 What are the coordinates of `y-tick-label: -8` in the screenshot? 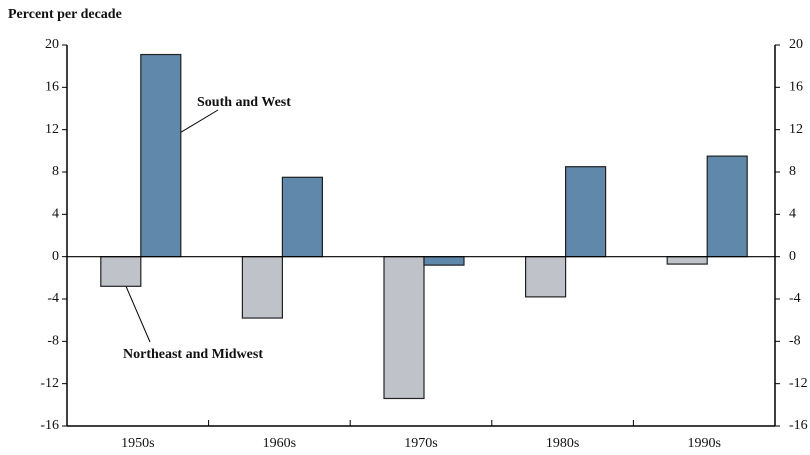 It's located at (53, 341).